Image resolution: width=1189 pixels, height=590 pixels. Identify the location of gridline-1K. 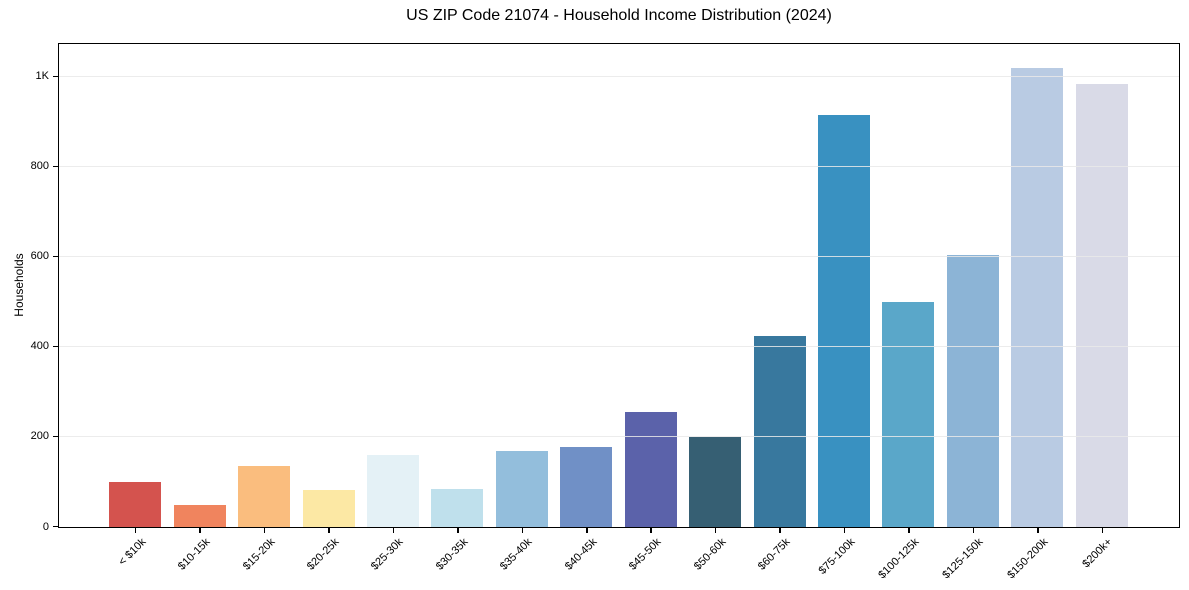
(619, 76).